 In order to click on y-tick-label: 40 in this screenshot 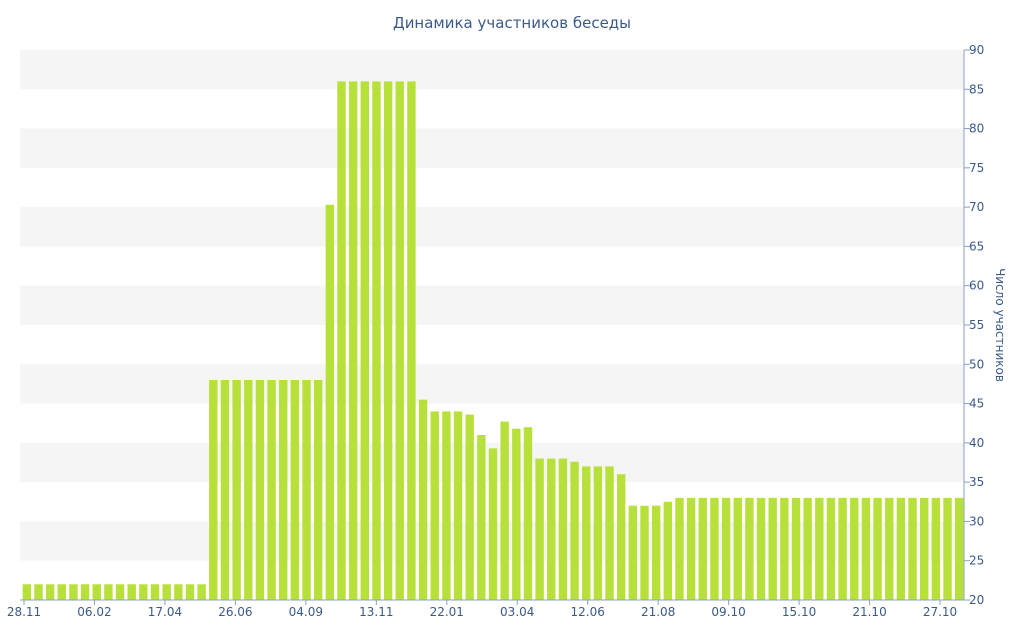, I will do `click(976, 443)`.